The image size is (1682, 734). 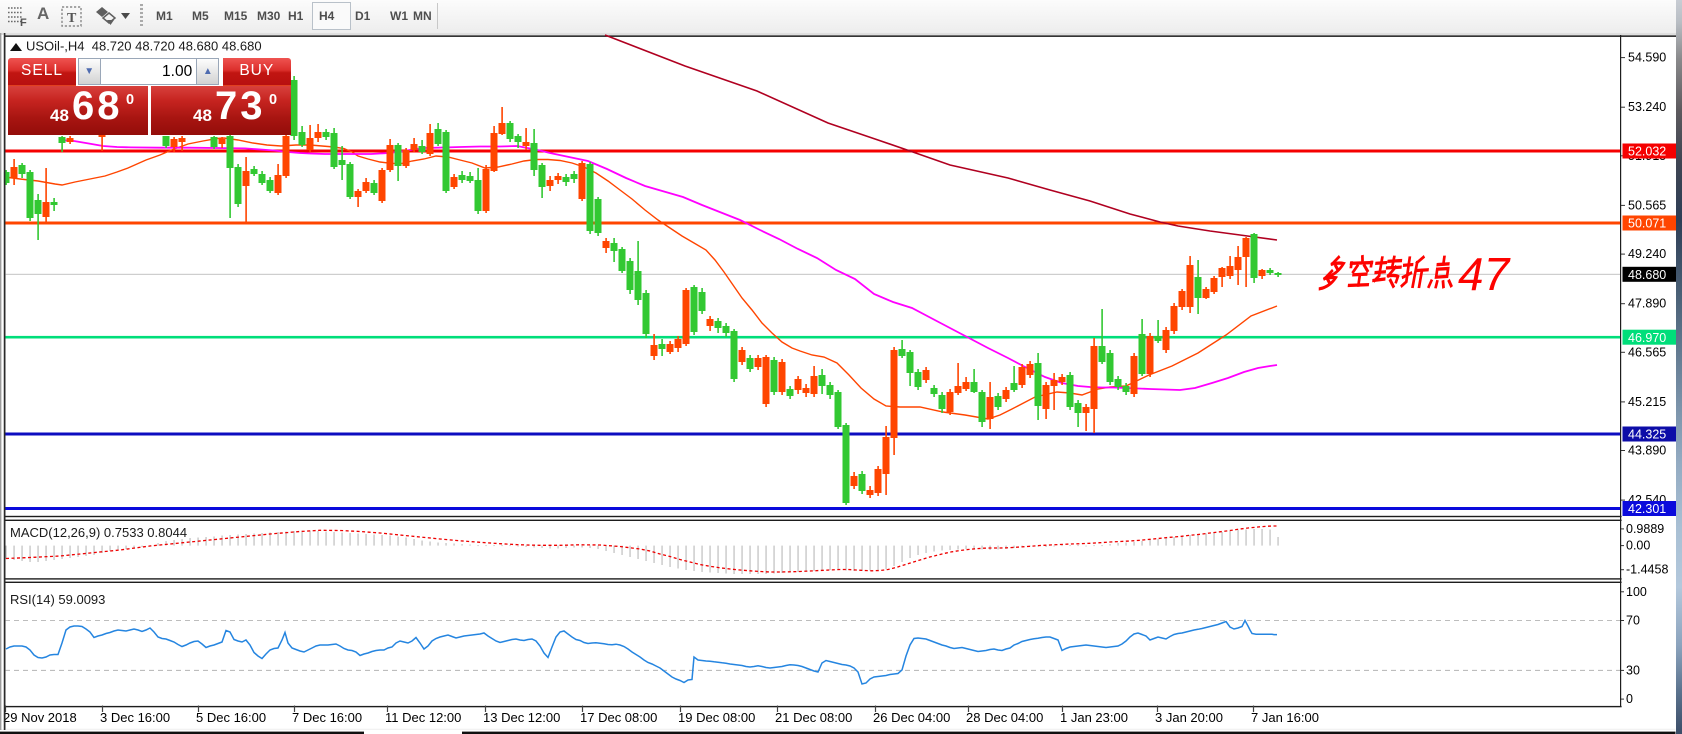 I want to click on svg-text: 0, so click(x=1629, y=699).